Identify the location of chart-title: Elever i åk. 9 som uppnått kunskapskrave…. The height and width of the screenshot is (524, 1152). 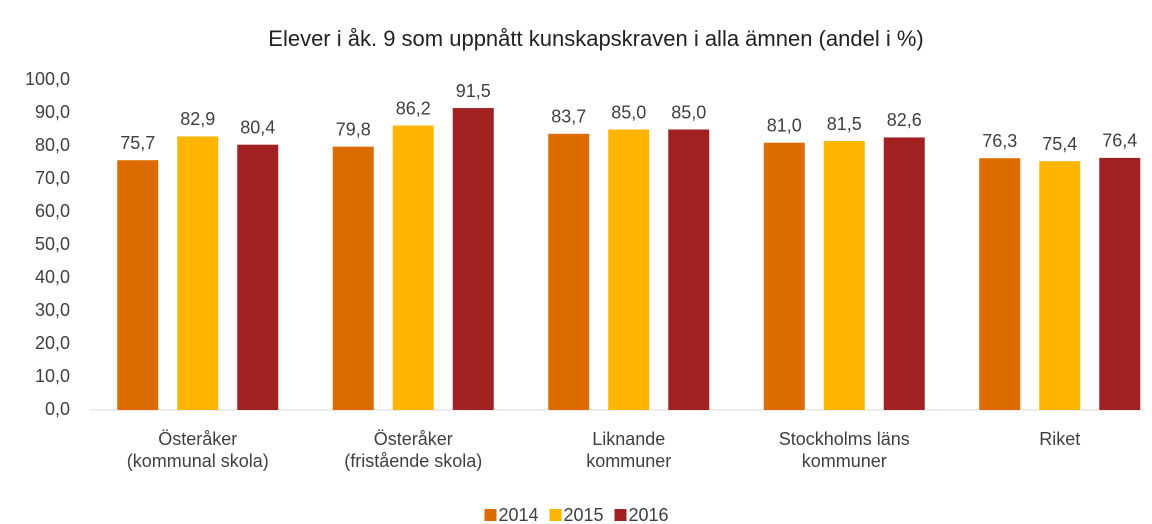
(595, 38).